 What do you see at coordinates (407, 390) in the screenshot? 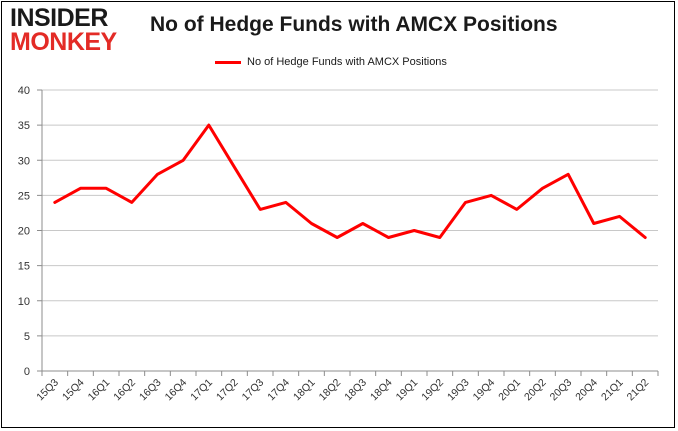
I see `x-tick-19Q1: 19Q1` at bounding box center [407, 390].